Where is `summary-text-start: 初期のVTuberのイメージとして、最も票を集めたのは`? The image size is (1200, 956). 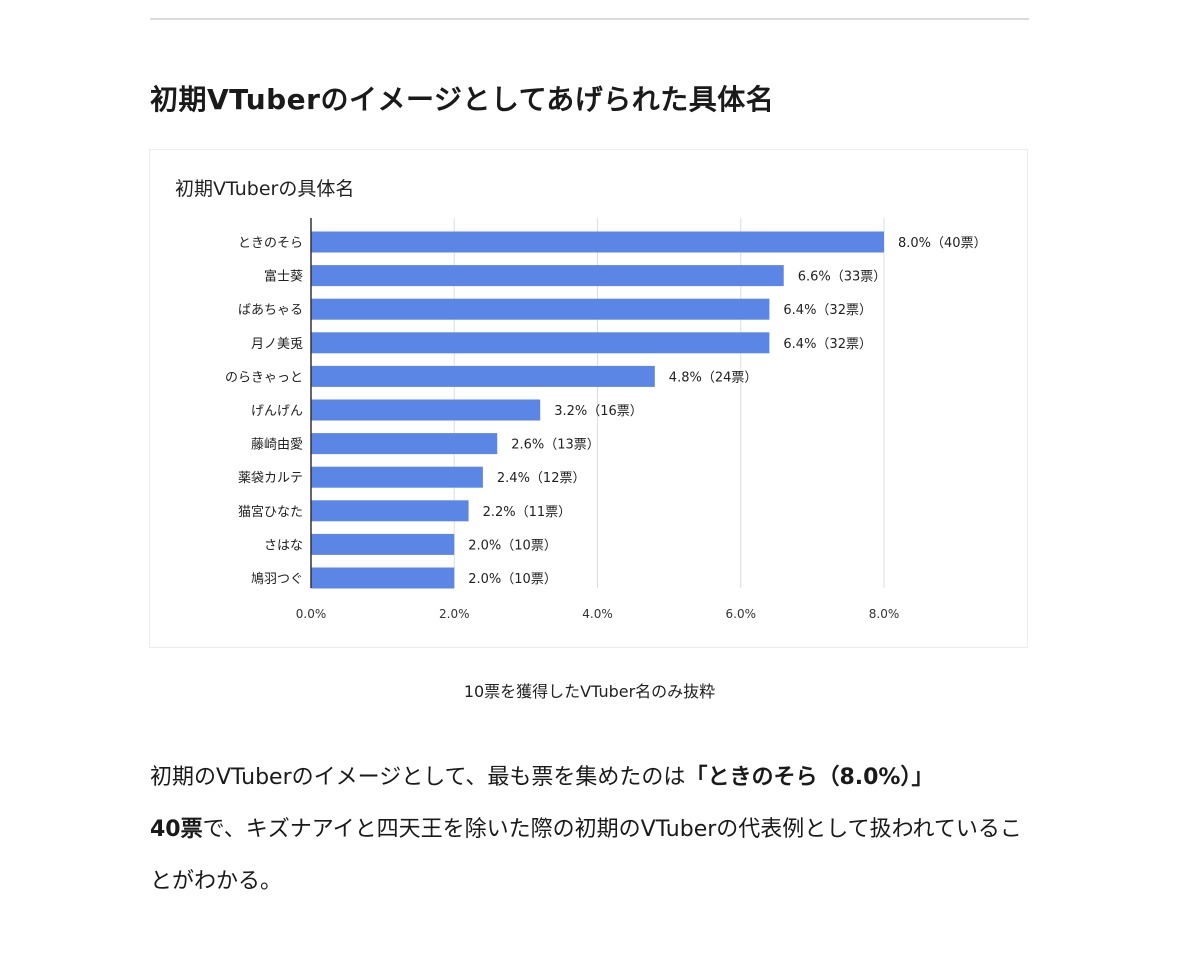
summary-text-start: 初期のVTuberのイメージとして、最も票を集めたのは is located at coordinates (418, 777).